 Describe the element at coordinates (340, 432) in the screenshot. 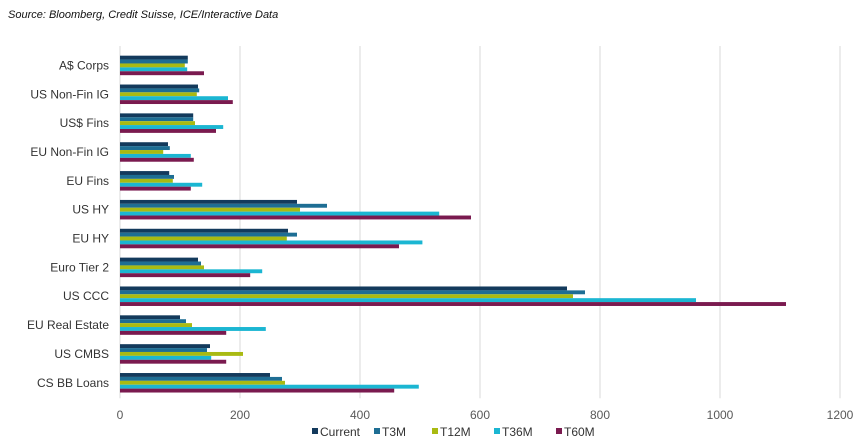

I see `legend-label: Current` at that location.